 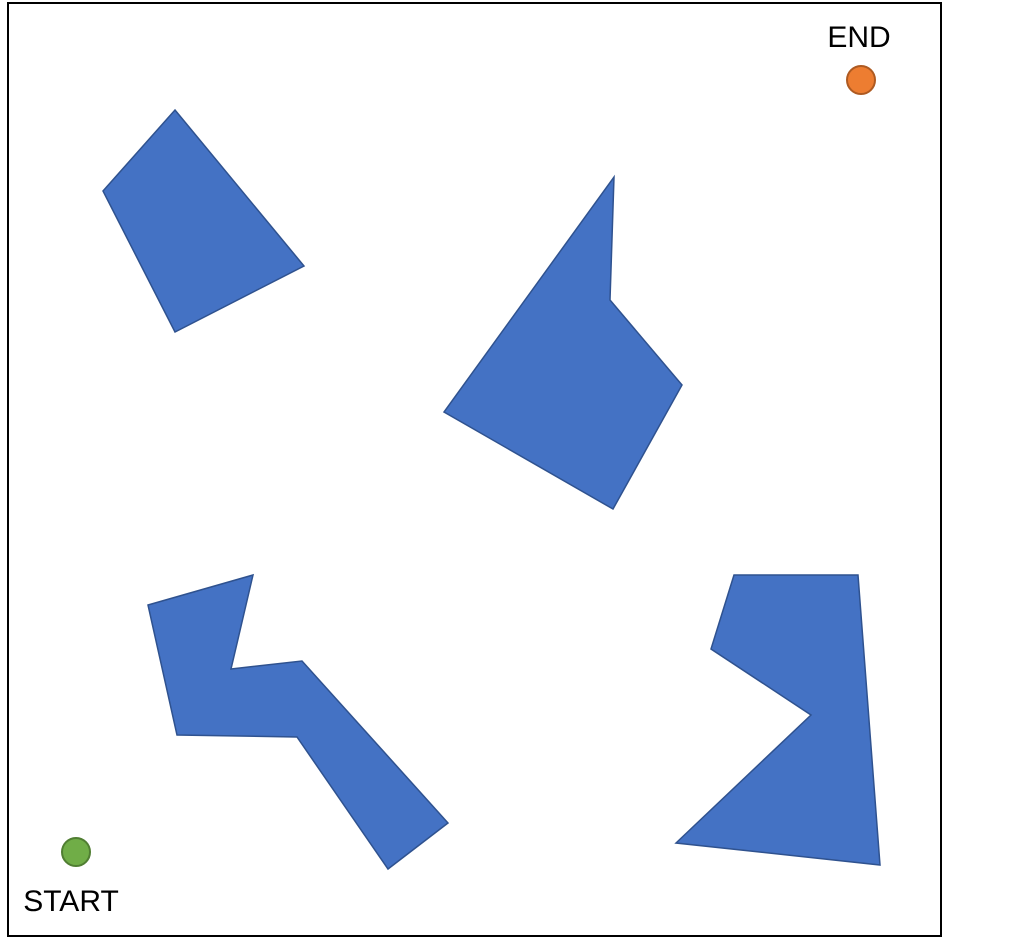 What do you see at coordinates (777, 720) in the screenshot?
I see `obstacle-bottom-right` at bounding box center [777, 720].